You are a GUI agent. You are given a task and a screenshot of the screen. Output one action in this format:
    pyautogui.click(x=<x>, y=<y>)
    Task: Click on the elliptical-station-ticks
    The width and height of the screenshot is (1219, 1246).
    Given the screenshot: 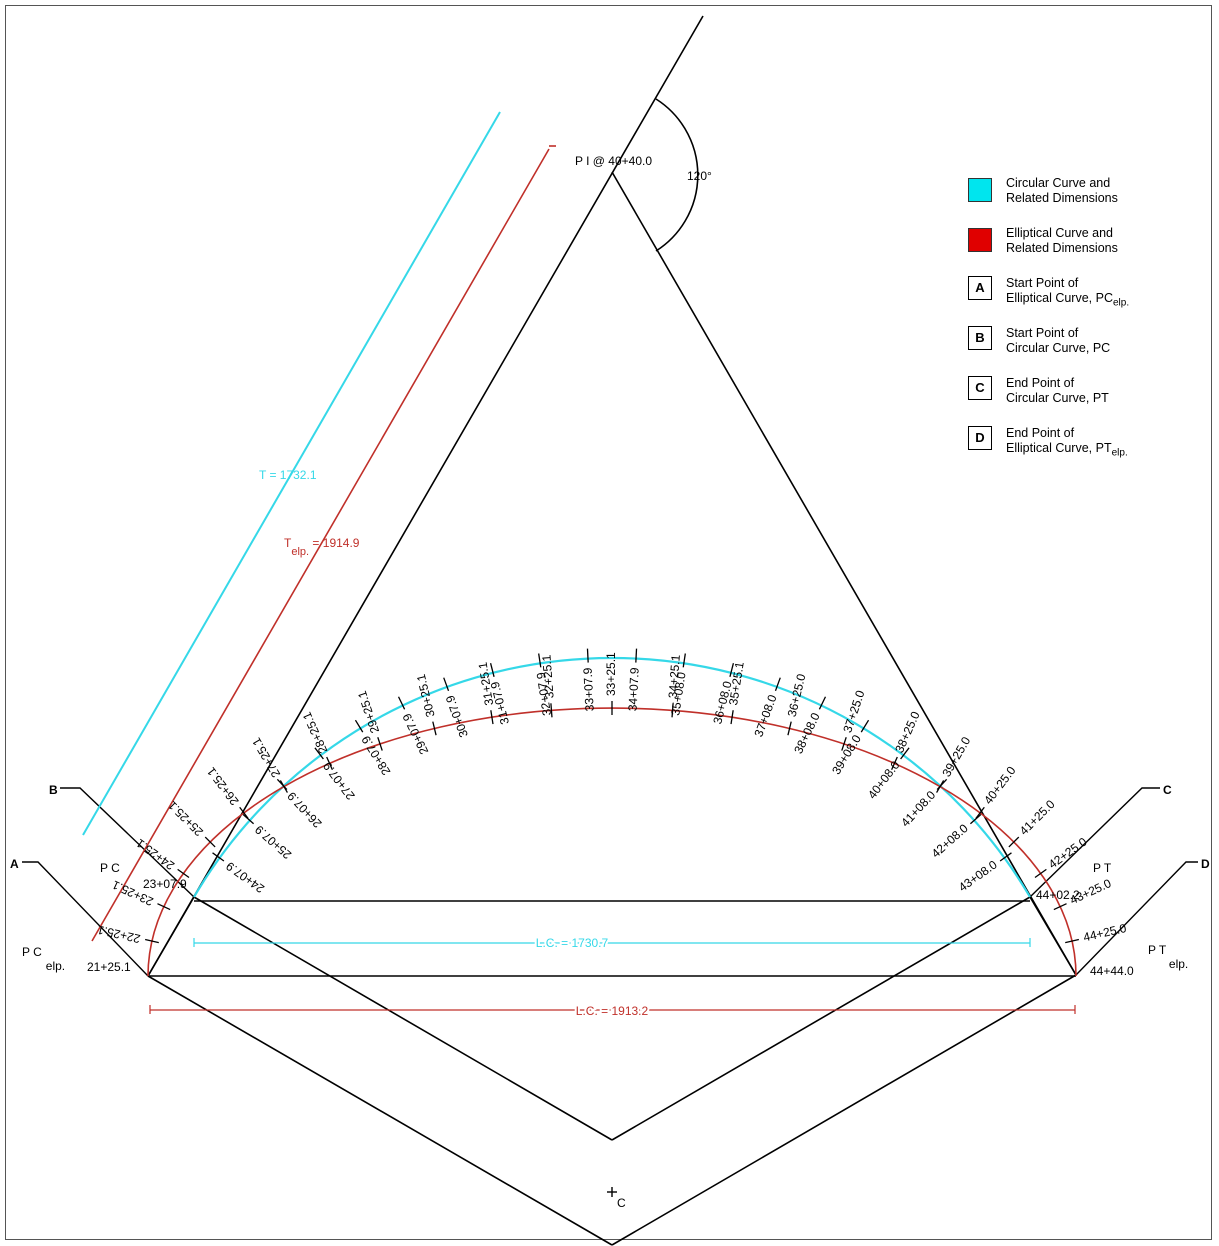 What is the action you would take?
    pyautogui.click(x=612, y=822)
    